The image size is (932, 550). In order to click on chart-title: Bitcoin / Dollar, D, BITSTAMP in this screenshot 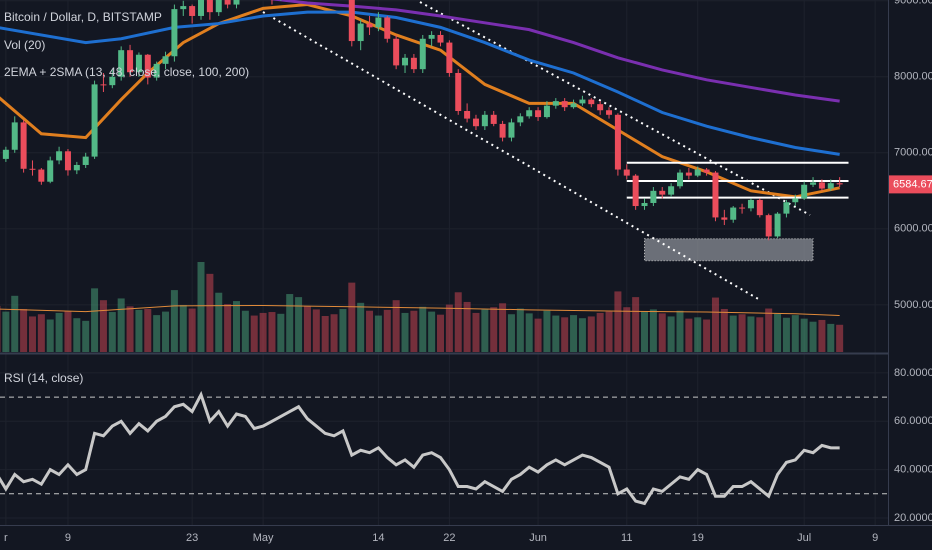, I will do `click(83, 17)`.